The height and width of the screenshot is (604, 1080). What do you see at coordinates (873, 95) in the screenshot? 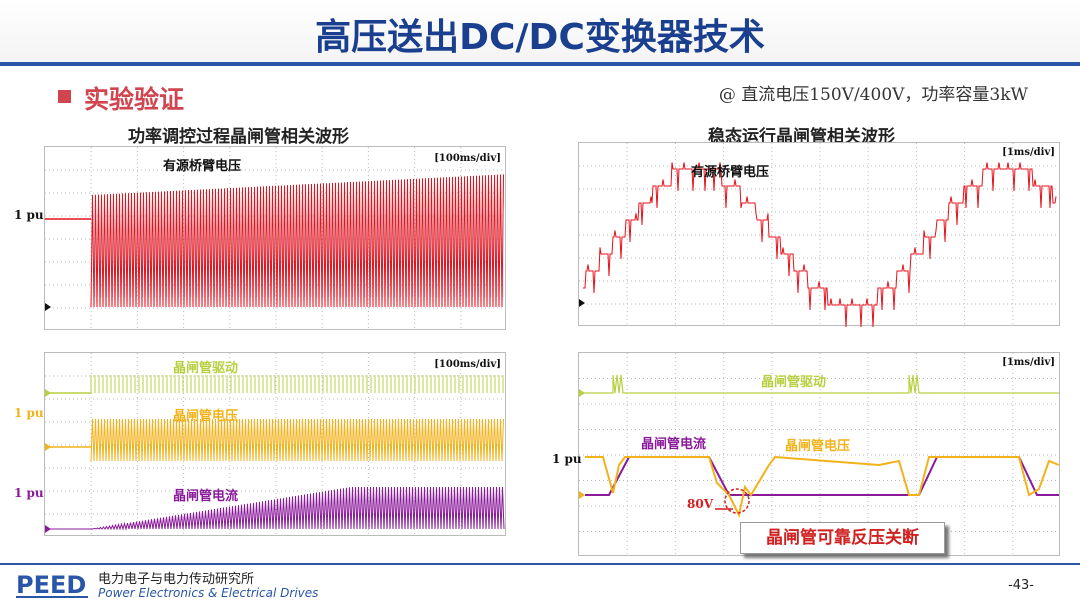
I see `test-condition: @ 直流电压150V/400V，功率容量3kW` at bounding box center [873, 95].